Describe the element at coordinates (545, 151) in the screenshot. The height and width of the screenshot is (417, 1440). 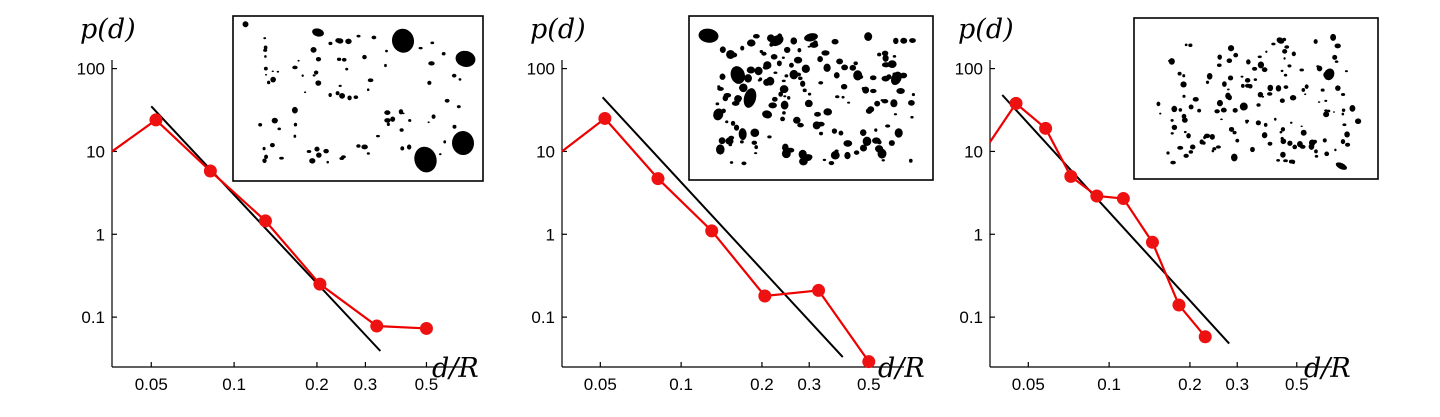
I see `y-tick-label: 10` at that location.